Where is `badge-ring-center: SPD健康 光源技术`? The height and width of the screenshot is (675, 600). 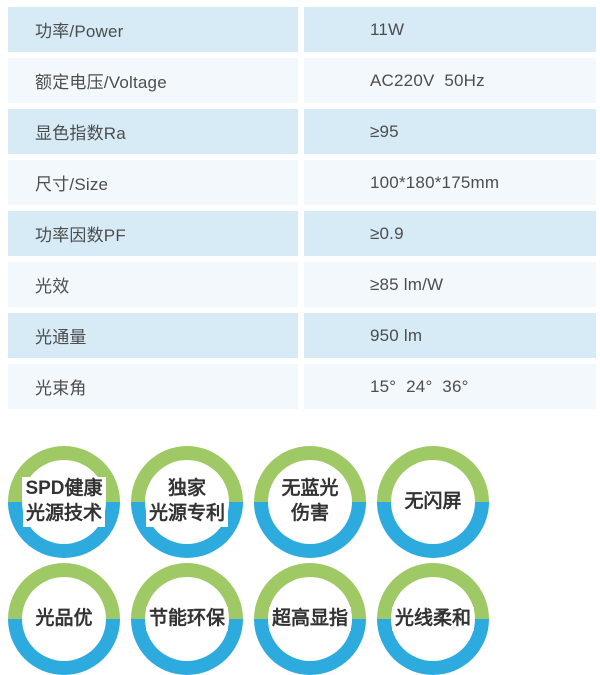
badge-ring-center: SPD健康 光源技术 is located at coordinates (64, 502).